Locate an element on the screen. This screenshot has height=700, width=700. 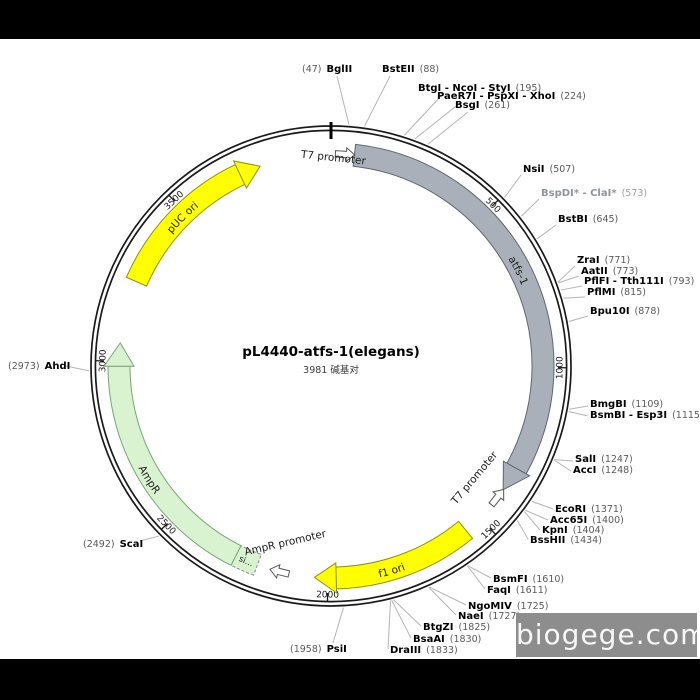
enzyme-name: NsiI is located at coordinates (533, 169).